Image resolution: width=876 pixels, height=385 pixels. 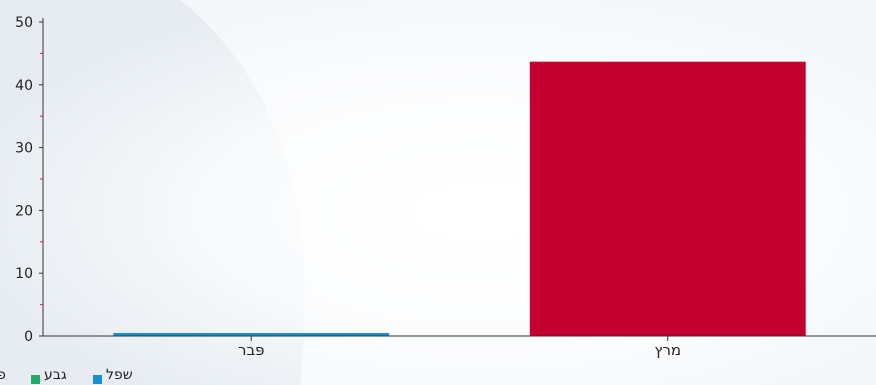 What do you see at coordinates (24, 23) in the screenshot?
I see `y-tick-label: 50` at bounding box center [24, 23].